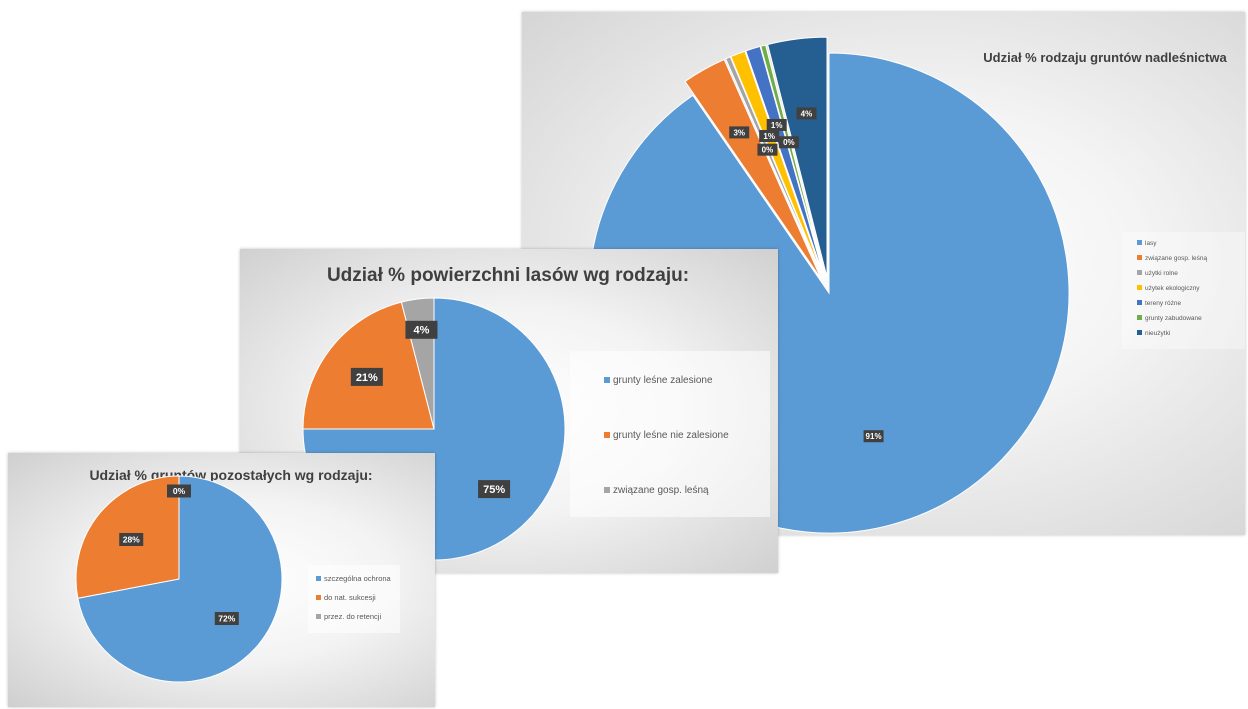 Image resolution: width=1248 pixels, height=709 pixels. I want to click on legend-label: lasy, so click(1151, 243).